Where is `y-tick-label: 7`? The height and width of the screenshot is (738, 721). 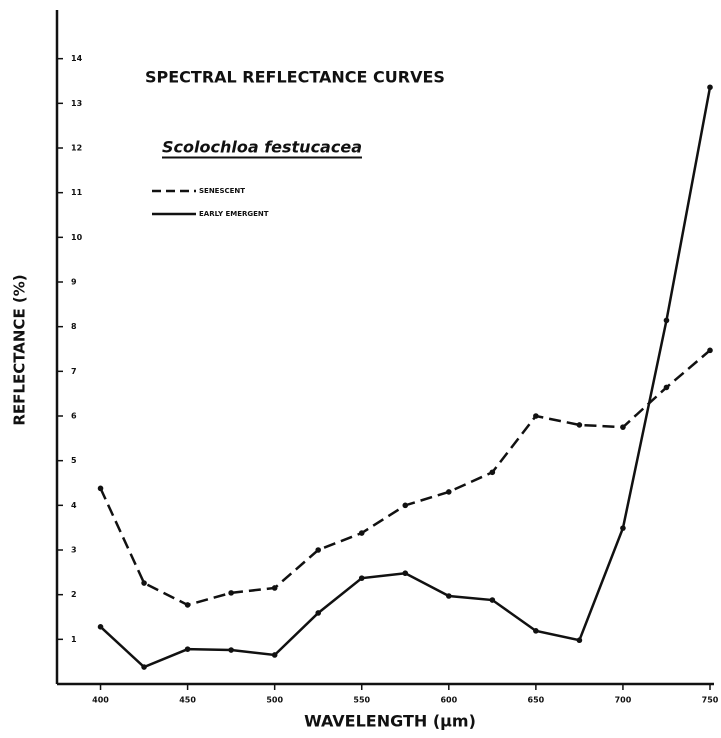
y-tick-label: 7 is located at coordinates (74, 371).